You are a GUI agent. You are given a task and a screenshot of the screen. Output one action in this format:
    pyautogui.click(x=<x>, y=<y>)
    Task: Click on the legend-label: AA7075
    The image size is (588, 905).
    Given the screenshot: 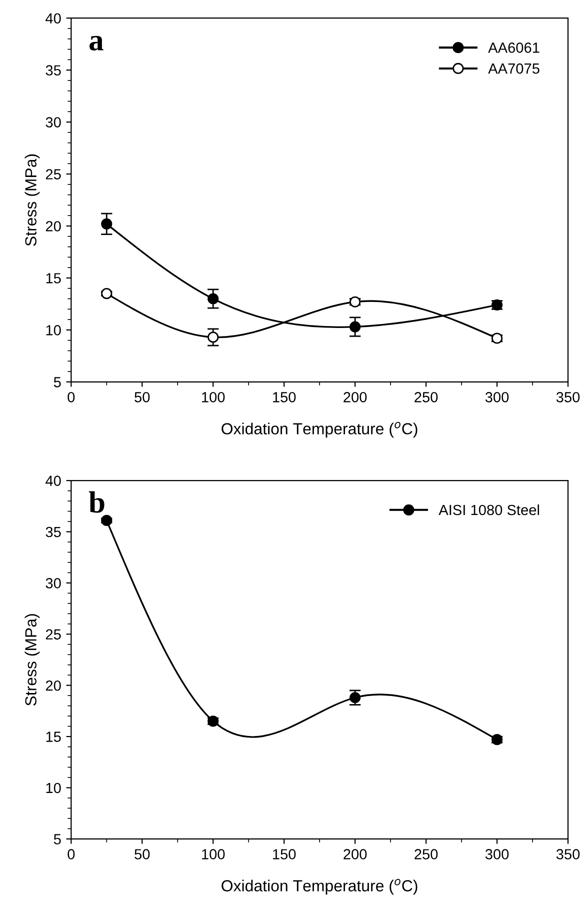 What is the action you would take?
    pyautogui.click(x=514, y=68)
    